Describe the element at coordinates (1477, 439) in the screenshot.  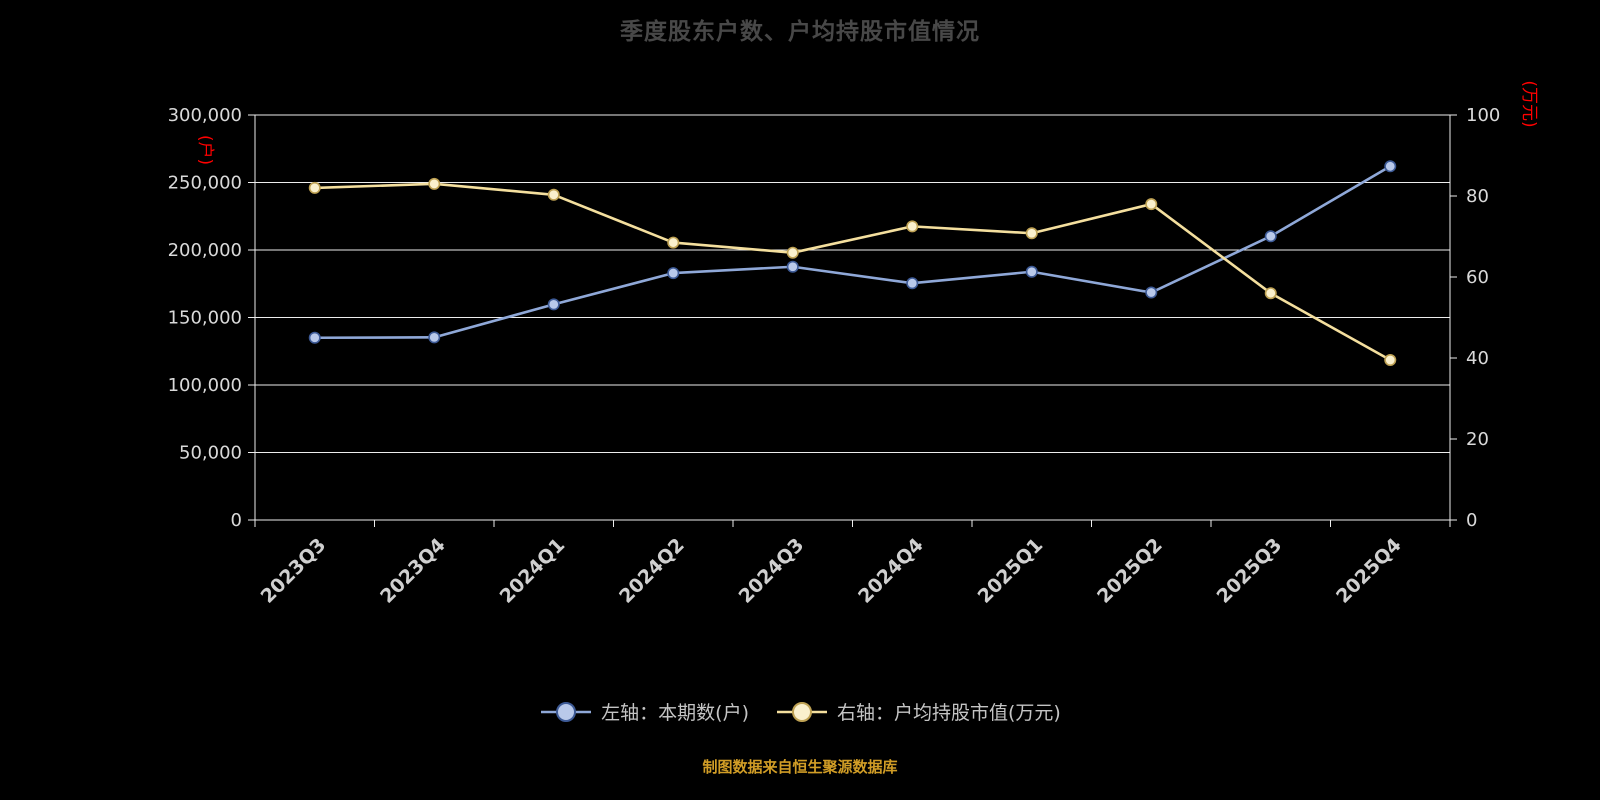
I see `right-axis-tick-label: 20` at that location.